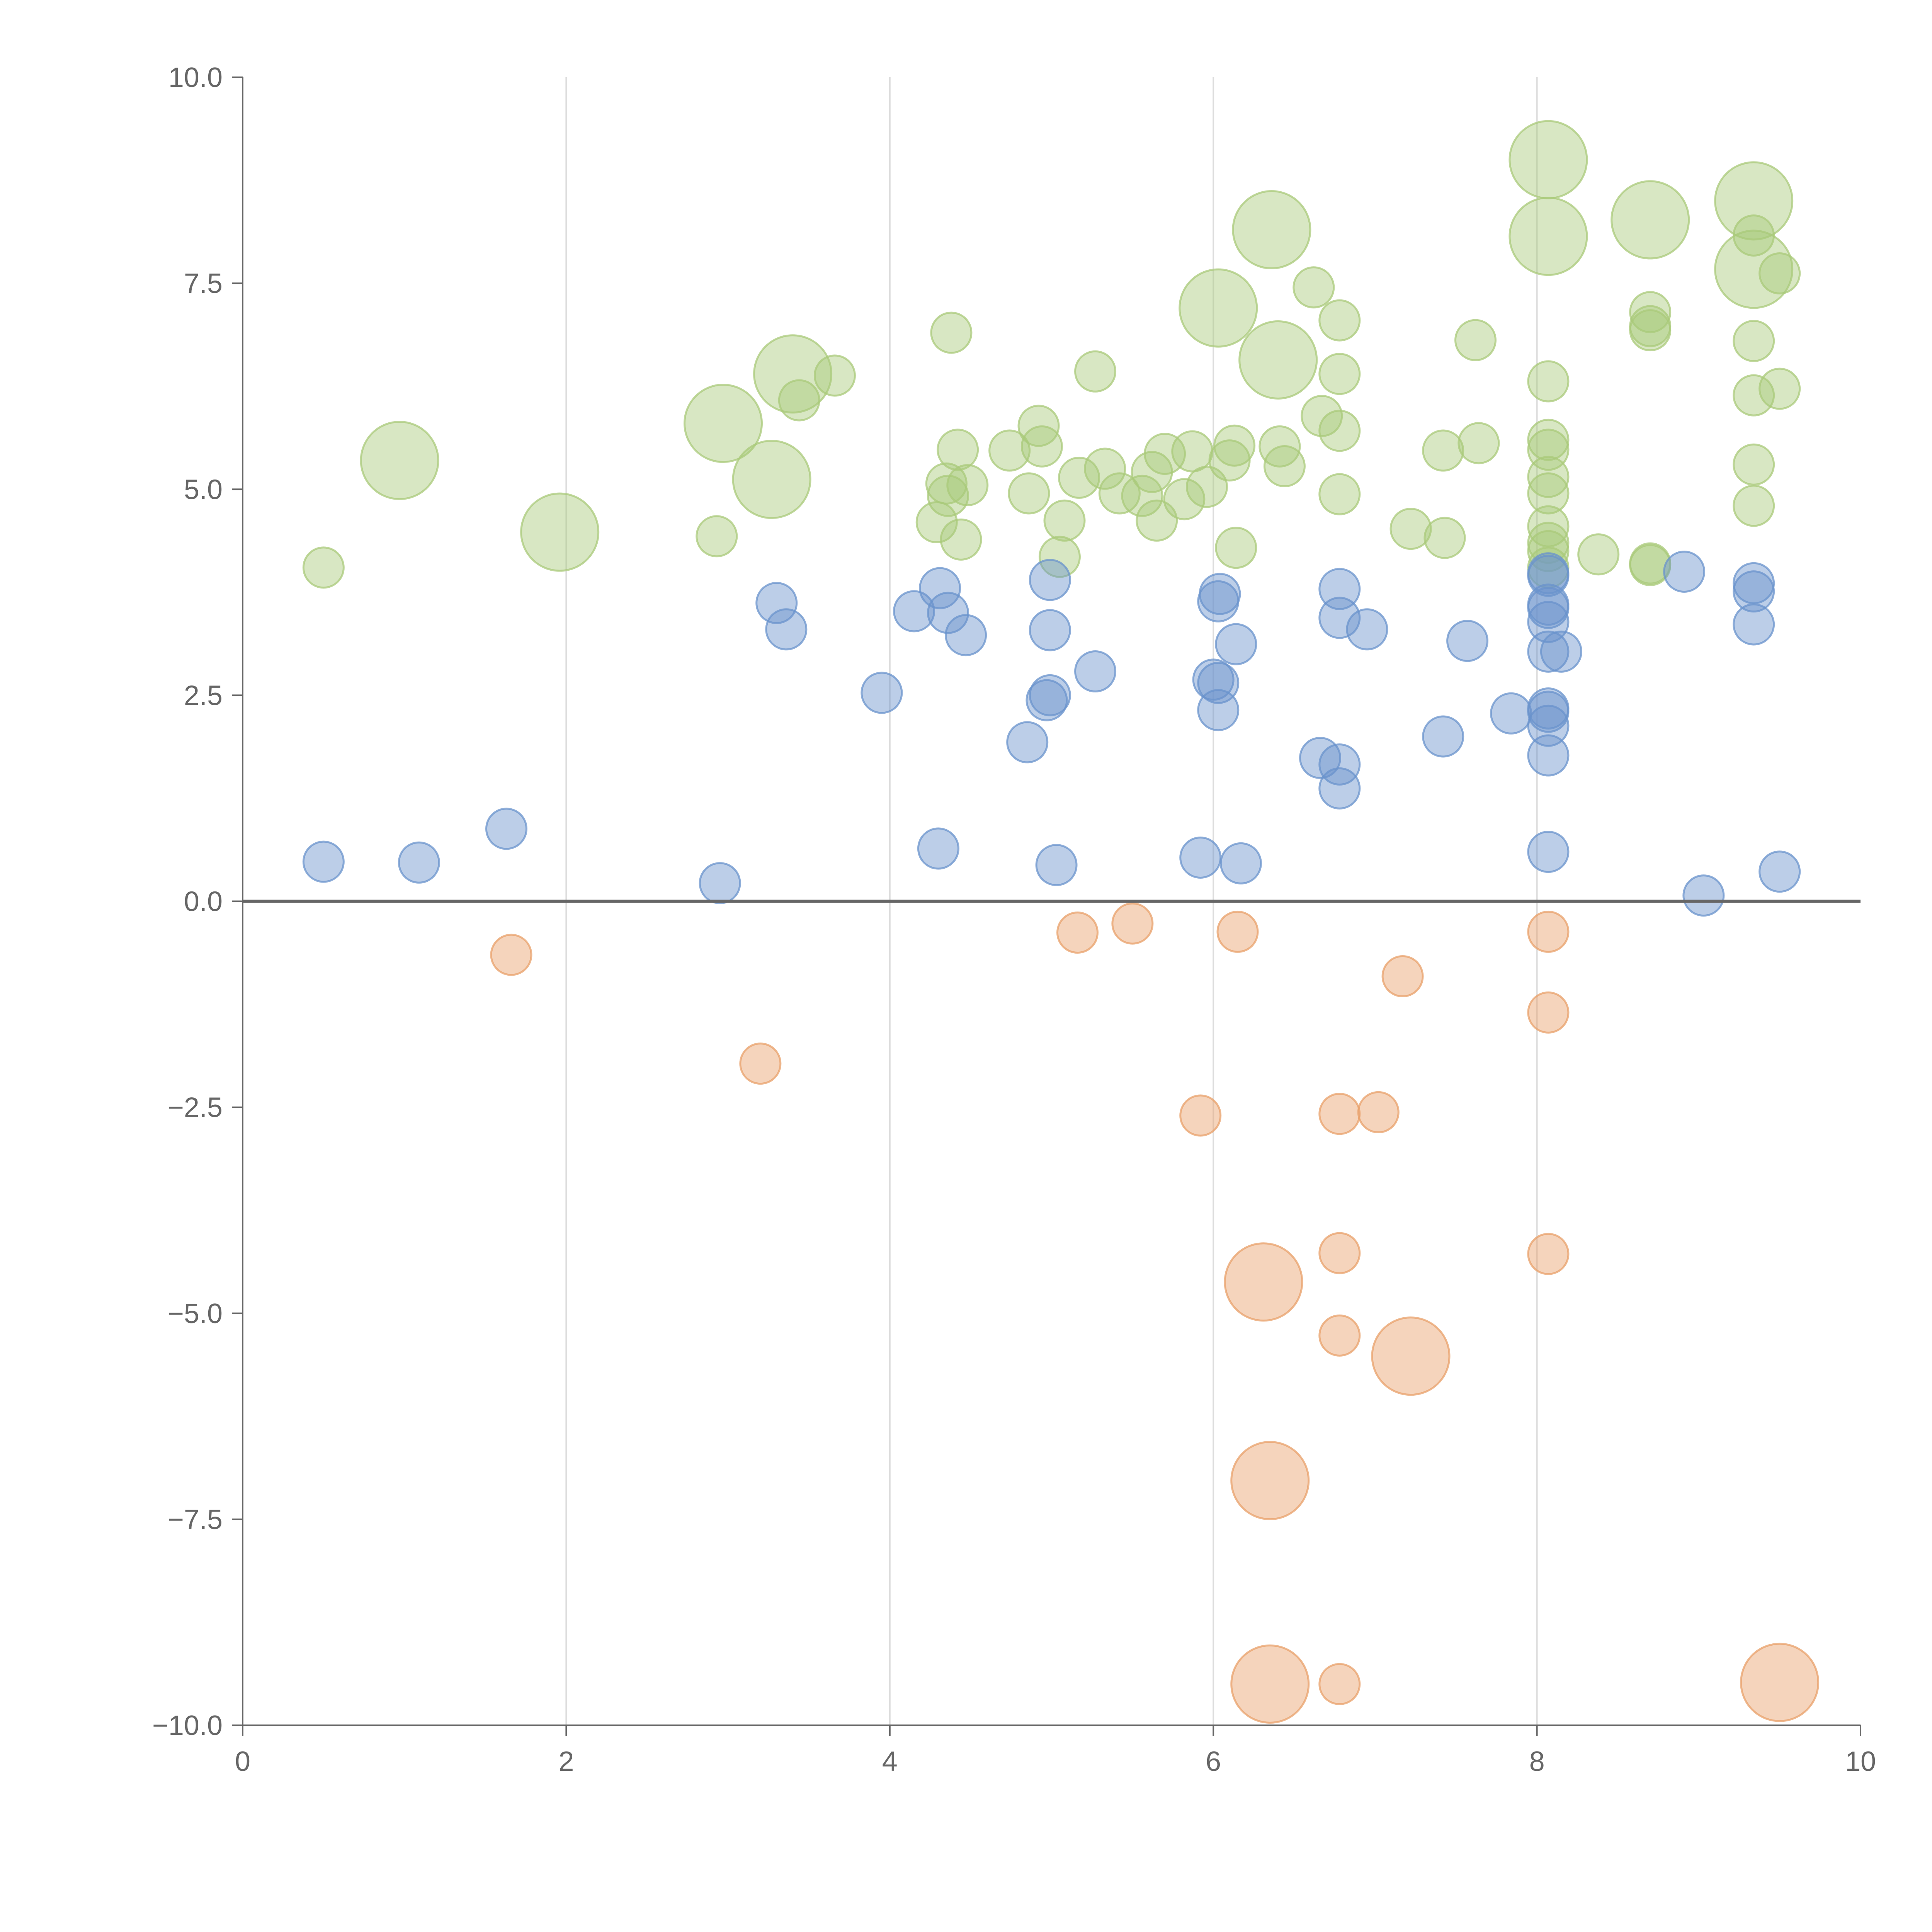 The width and height of the screenshot is (1932, 1932). What do you see at coordinates (204, 695) in the screenshot?
I see `y-tick-label: 2.5` at bounding box center [204, 695].